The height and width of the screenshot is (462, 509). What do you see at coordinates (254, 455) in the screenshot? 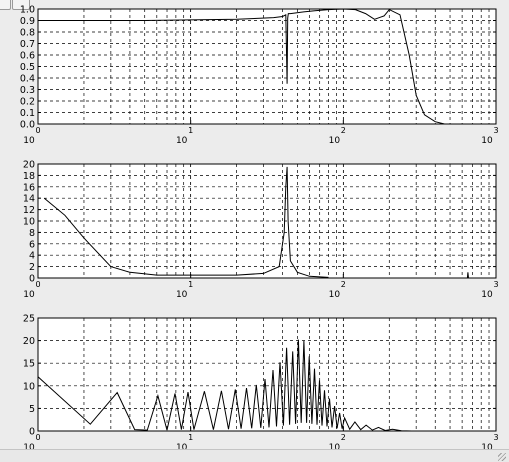
I see `status-bar` at bounding box center [254, 455].